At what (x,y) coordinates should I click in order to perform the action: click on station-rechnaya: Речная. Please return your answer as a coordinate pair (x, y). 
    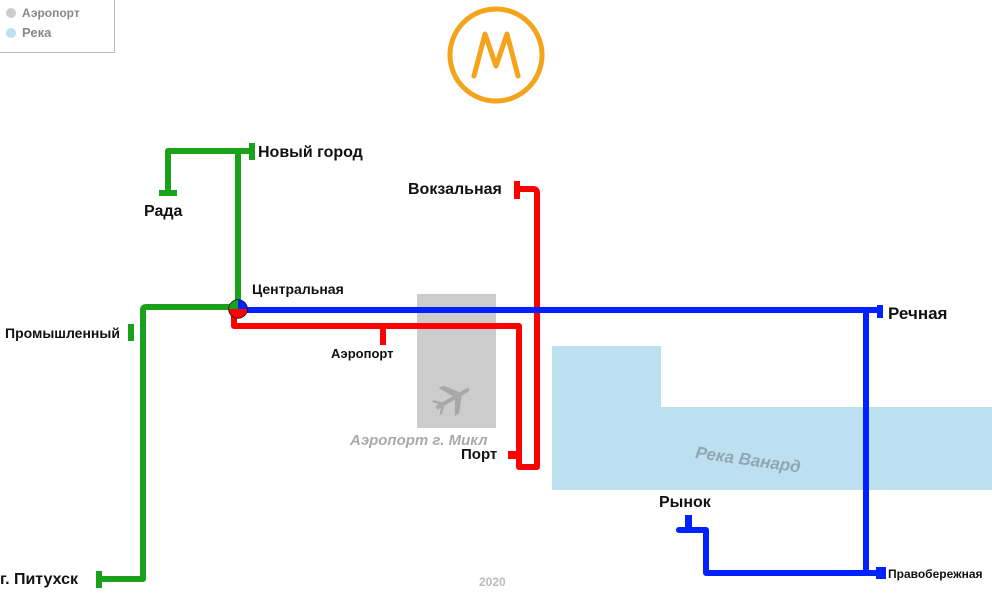
    Looking at the image, I should click on (918, 313).